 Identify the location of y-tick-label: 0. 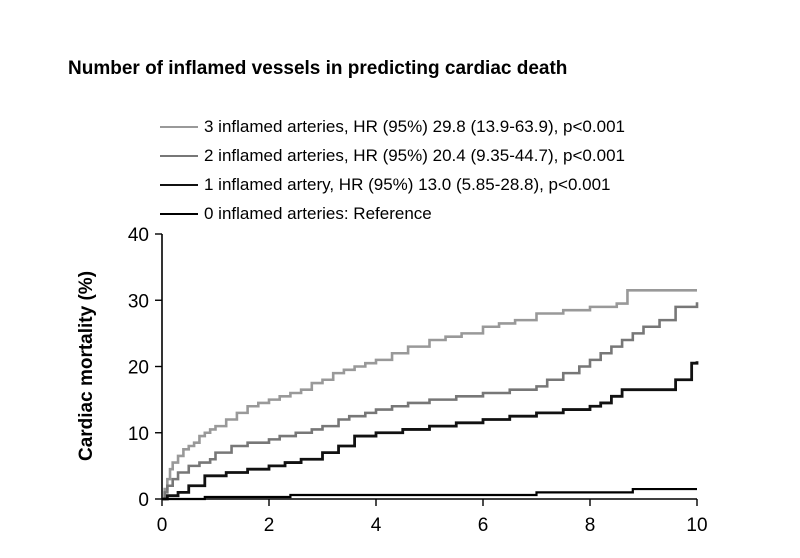
(143, 500).